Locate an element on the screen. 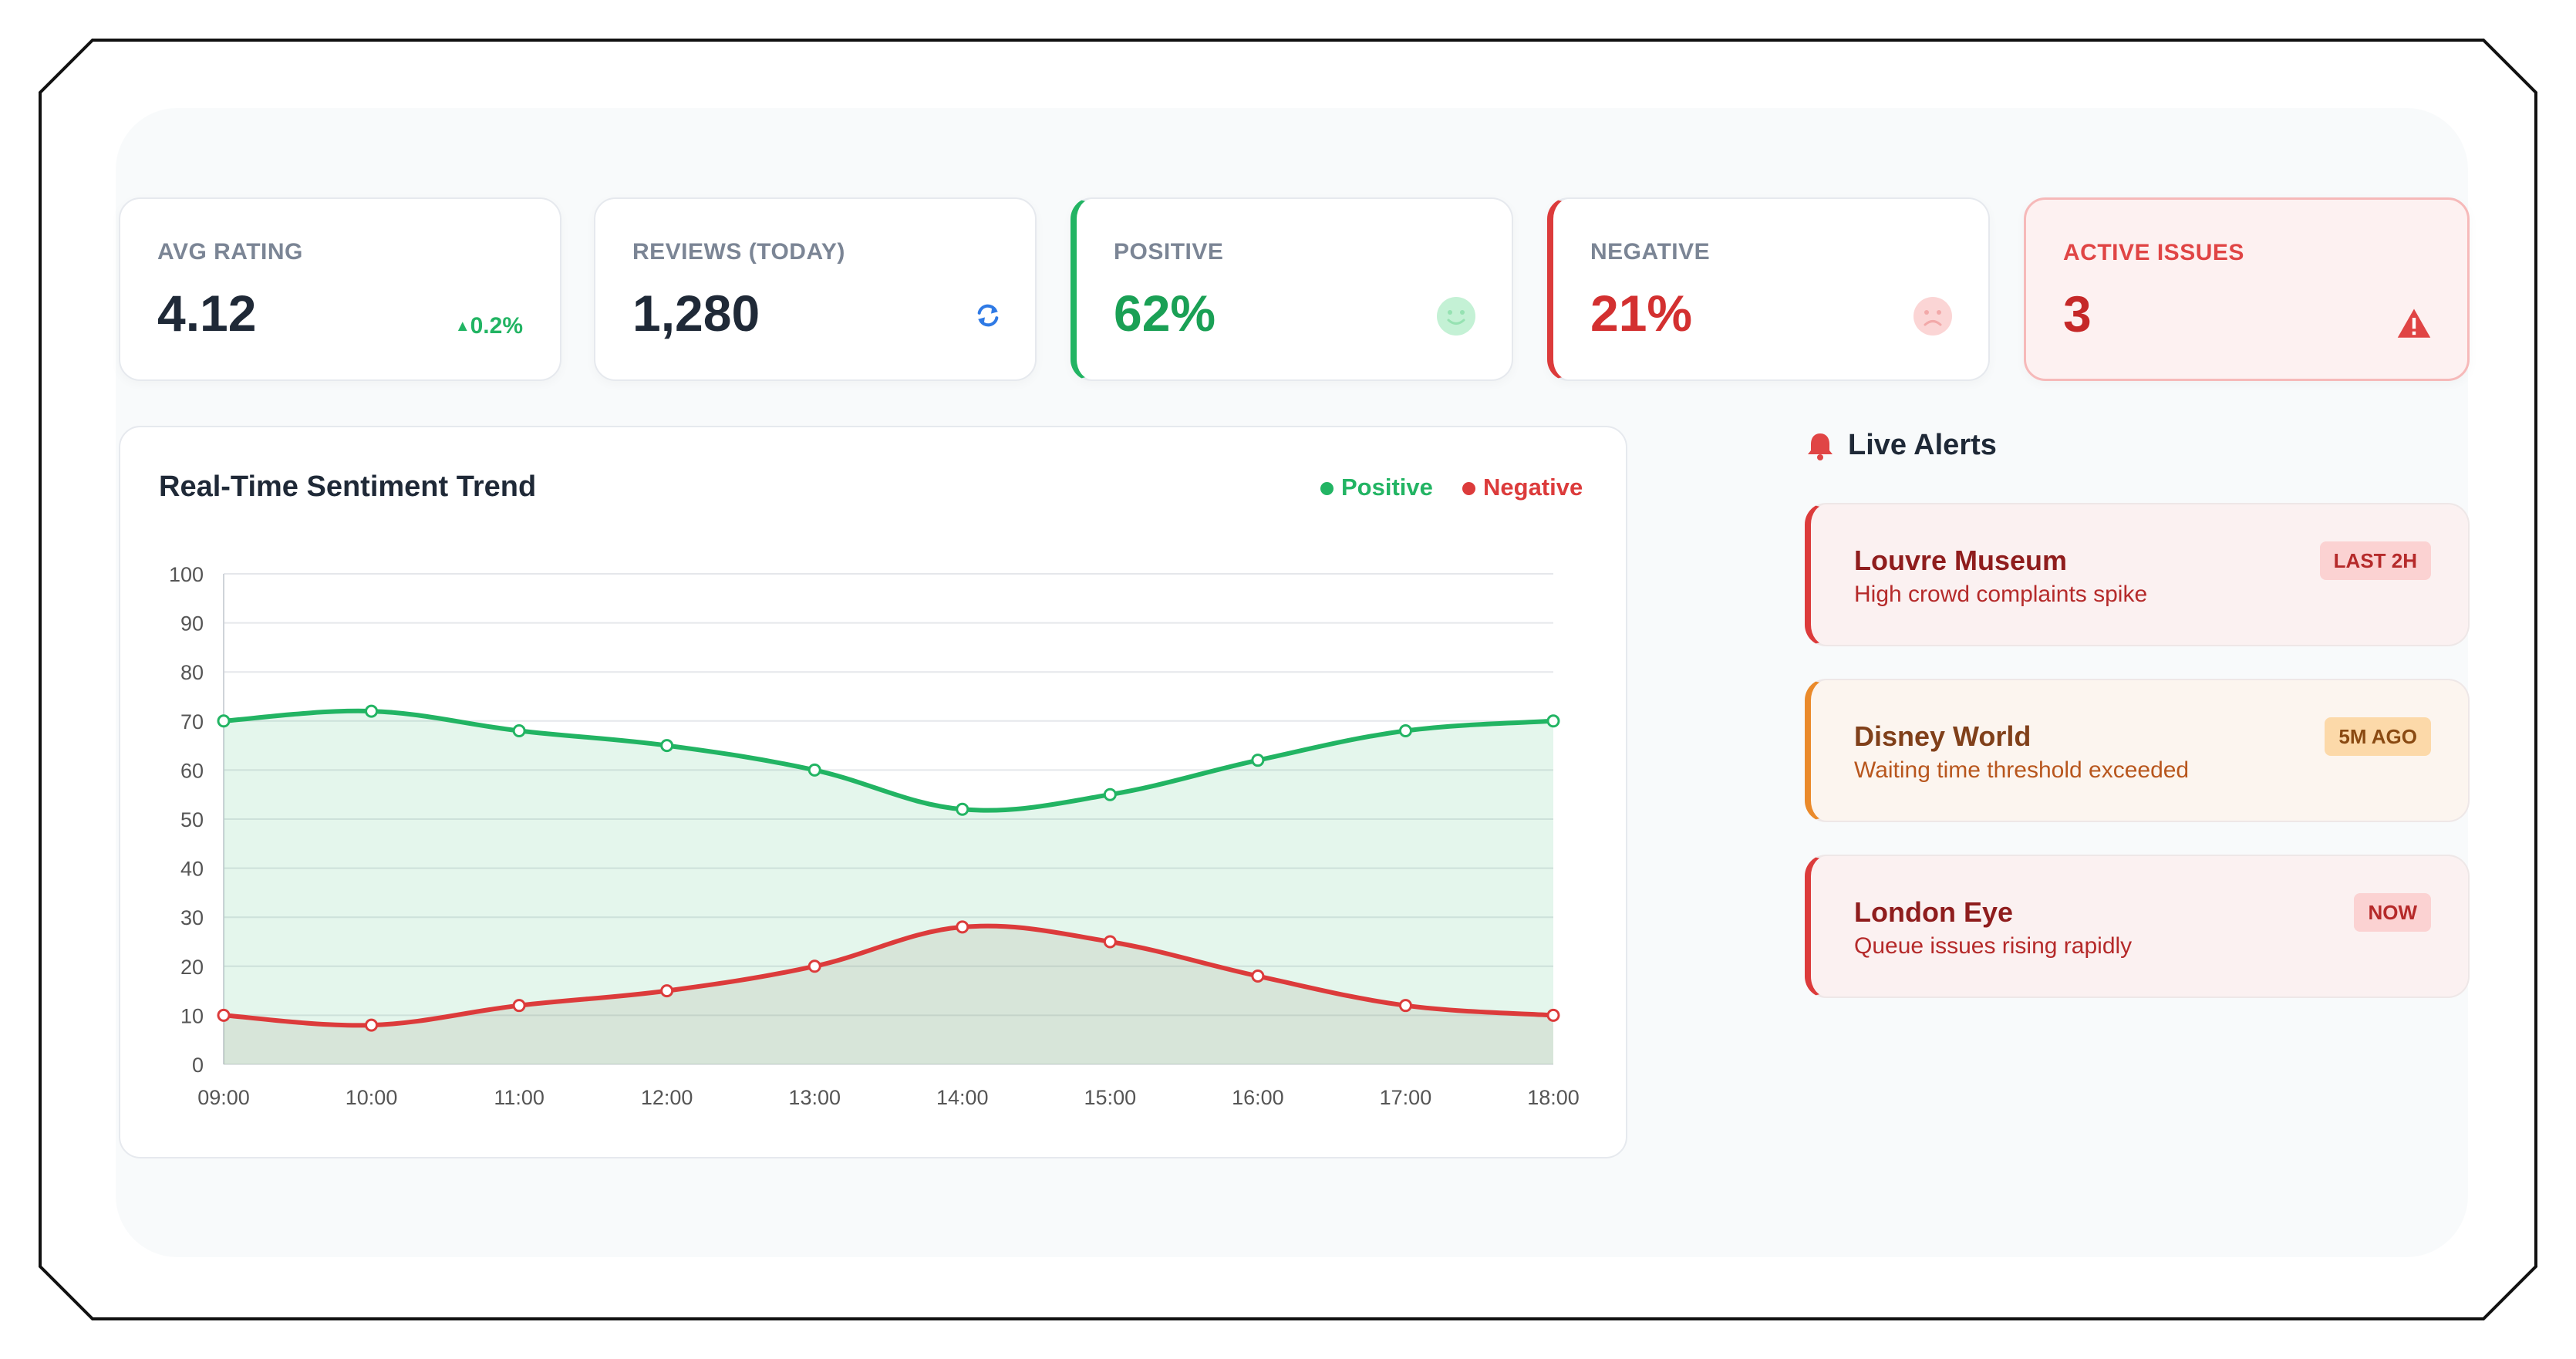  alert-name: Disney World is located at coordinates (1942, 736).